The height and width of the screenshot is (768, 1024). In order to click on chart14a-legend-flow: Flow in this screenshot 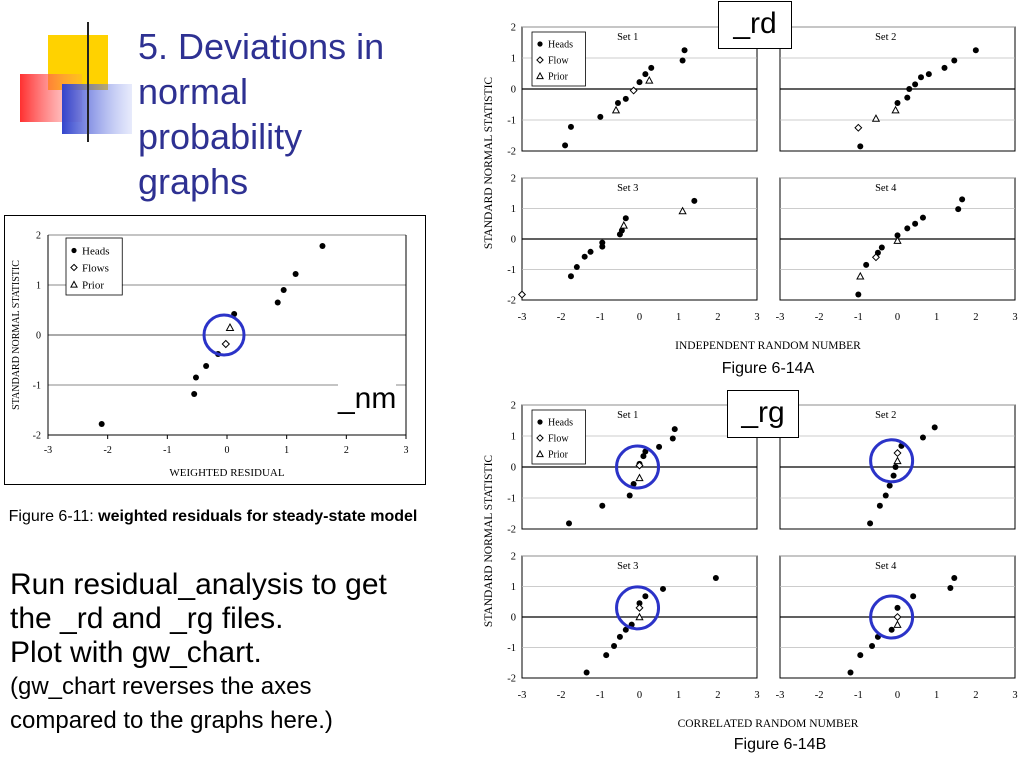, I will do `click(558, 61)`.